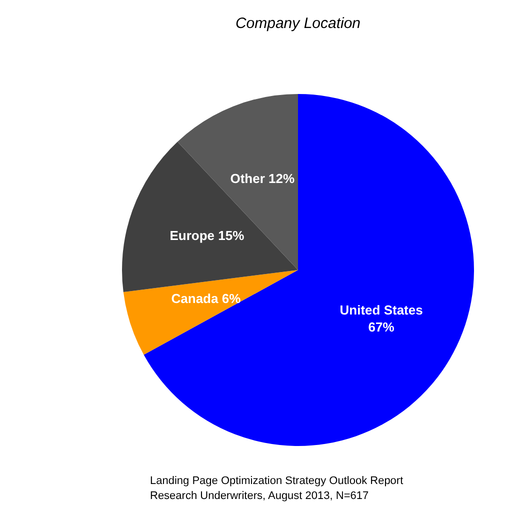 The height and width of the screenshot is (527, 532). I want to click on text: Landing Page Optimization Strategy Outlook Report, so click(277, 481).